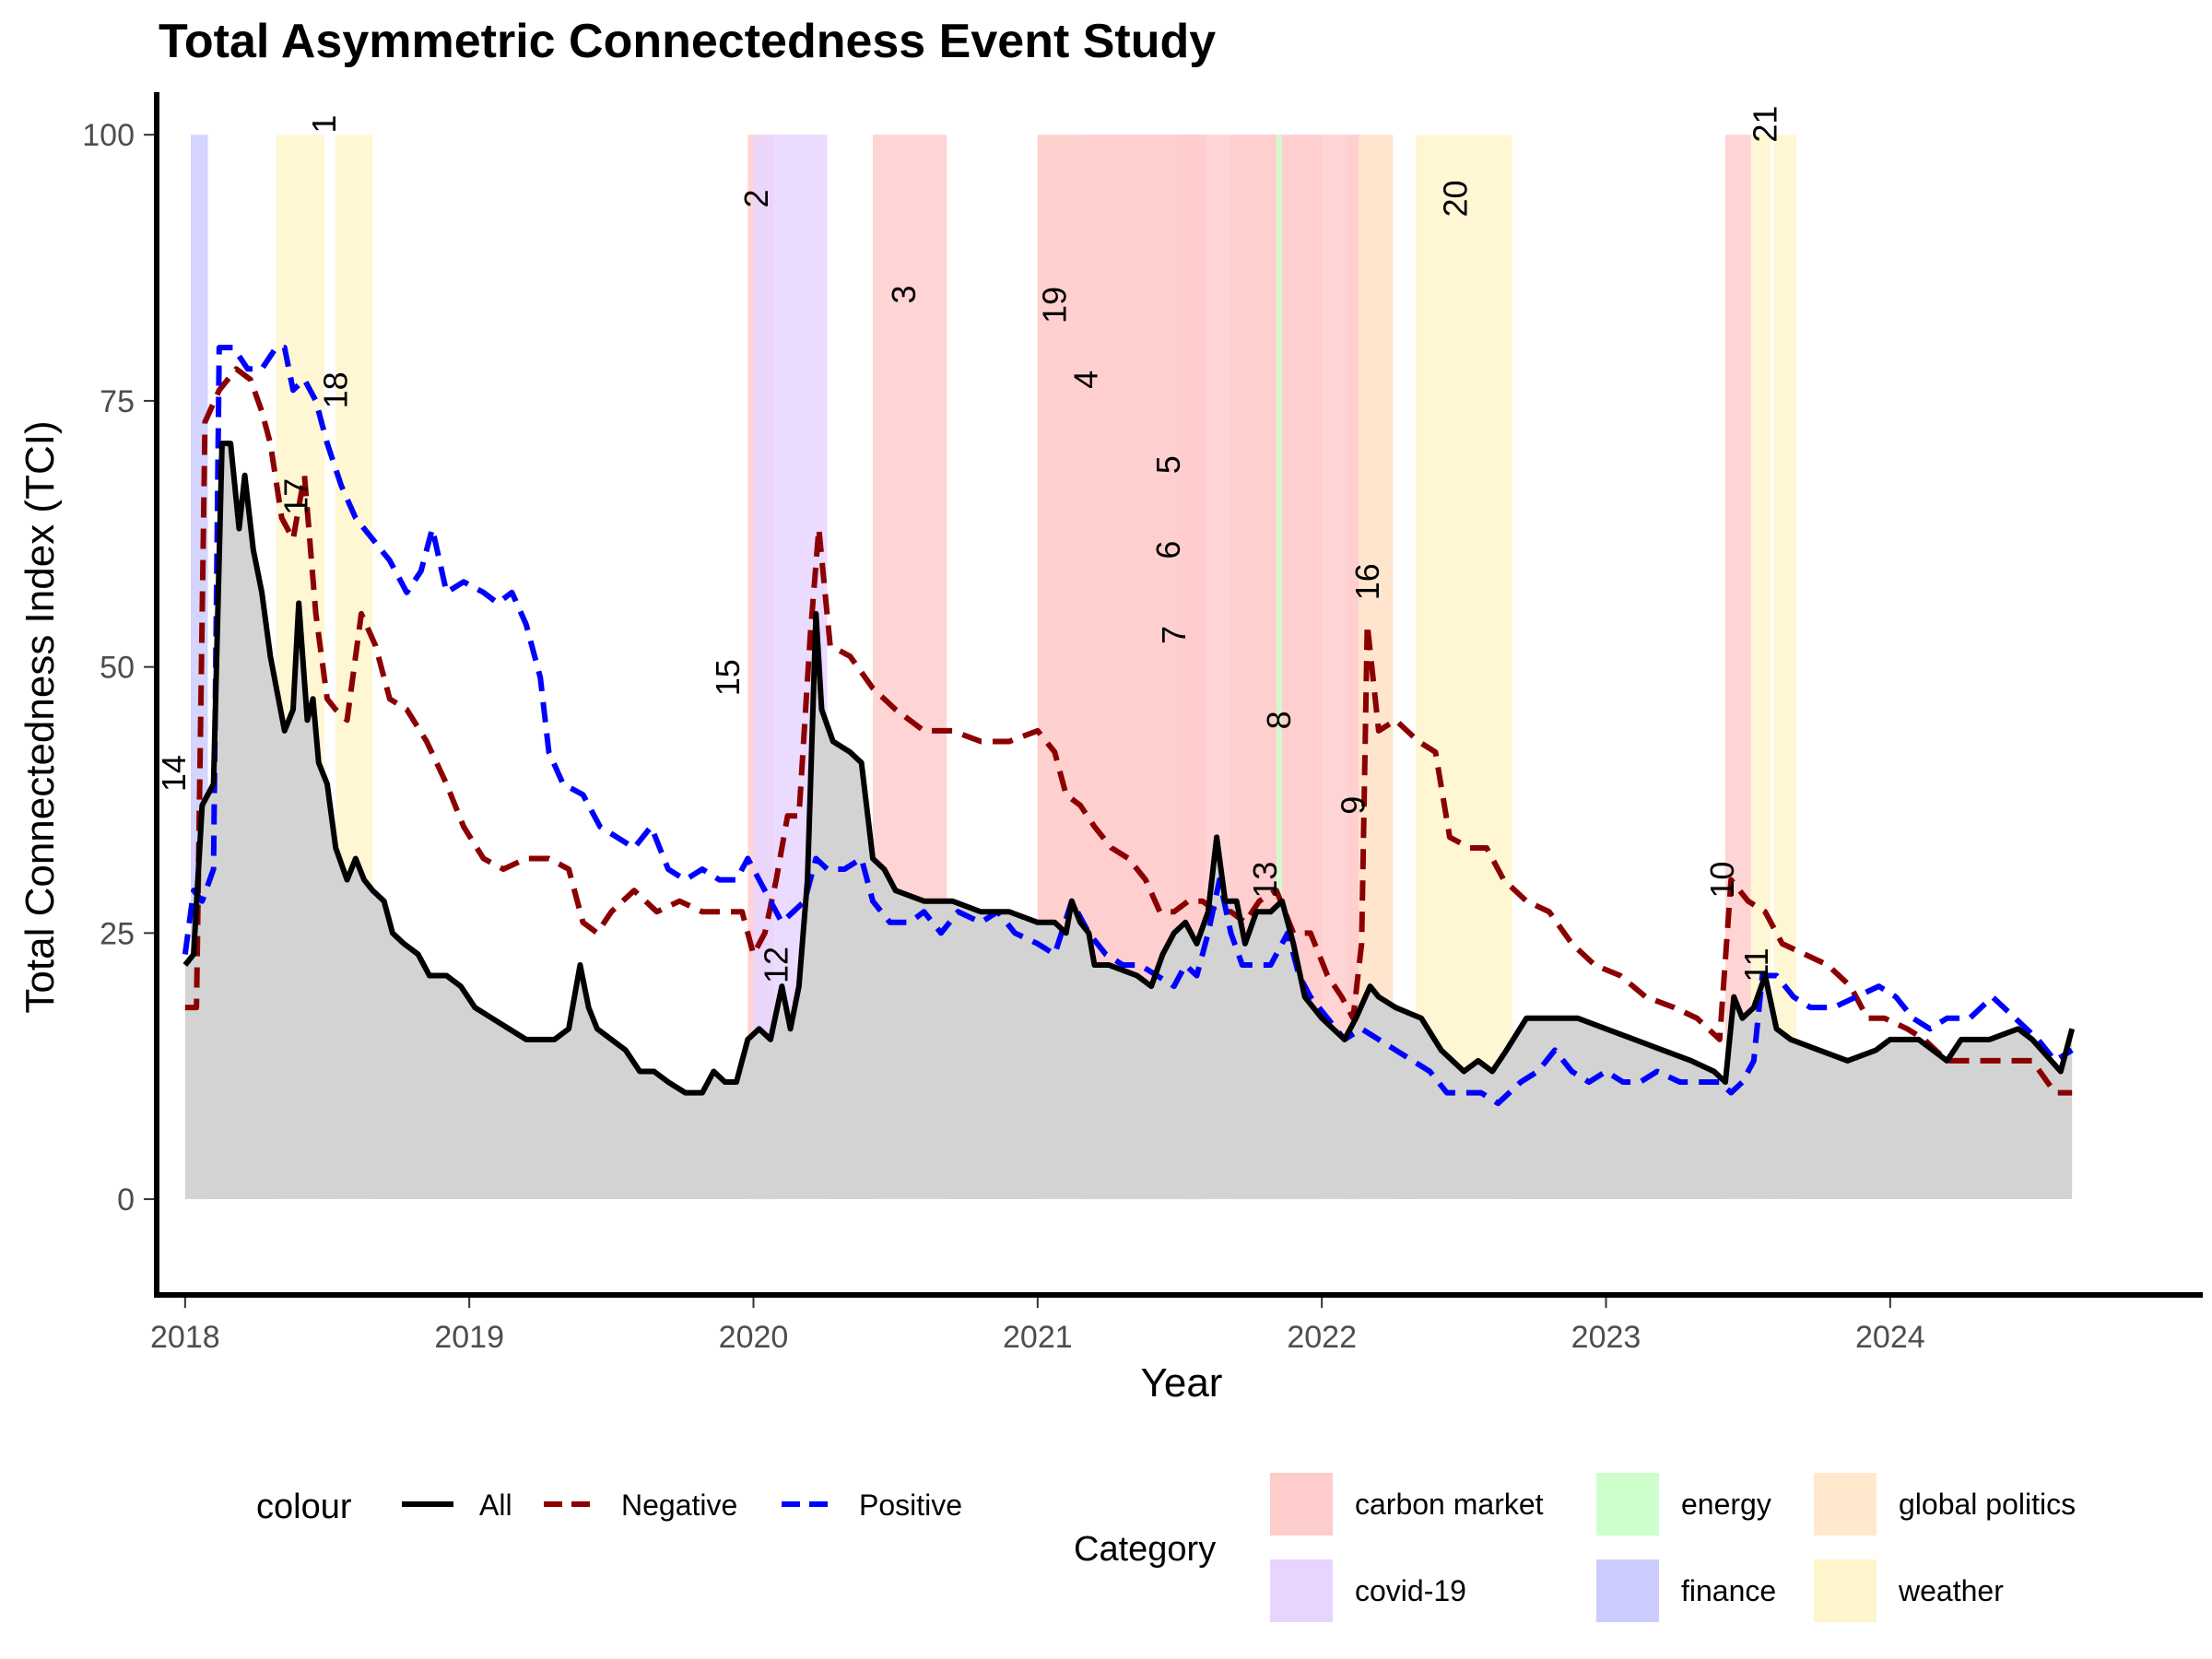  Describe the element at coordinates (1726, 1504) in the screenshot. I see `category-legend-label-energy: energy` at that location.